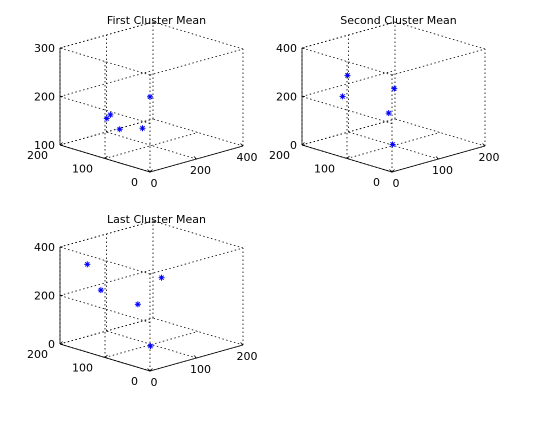  Describe the element at coordinates (44, 48) in the screenshot. I see `z-tick-label: 300` at that location.